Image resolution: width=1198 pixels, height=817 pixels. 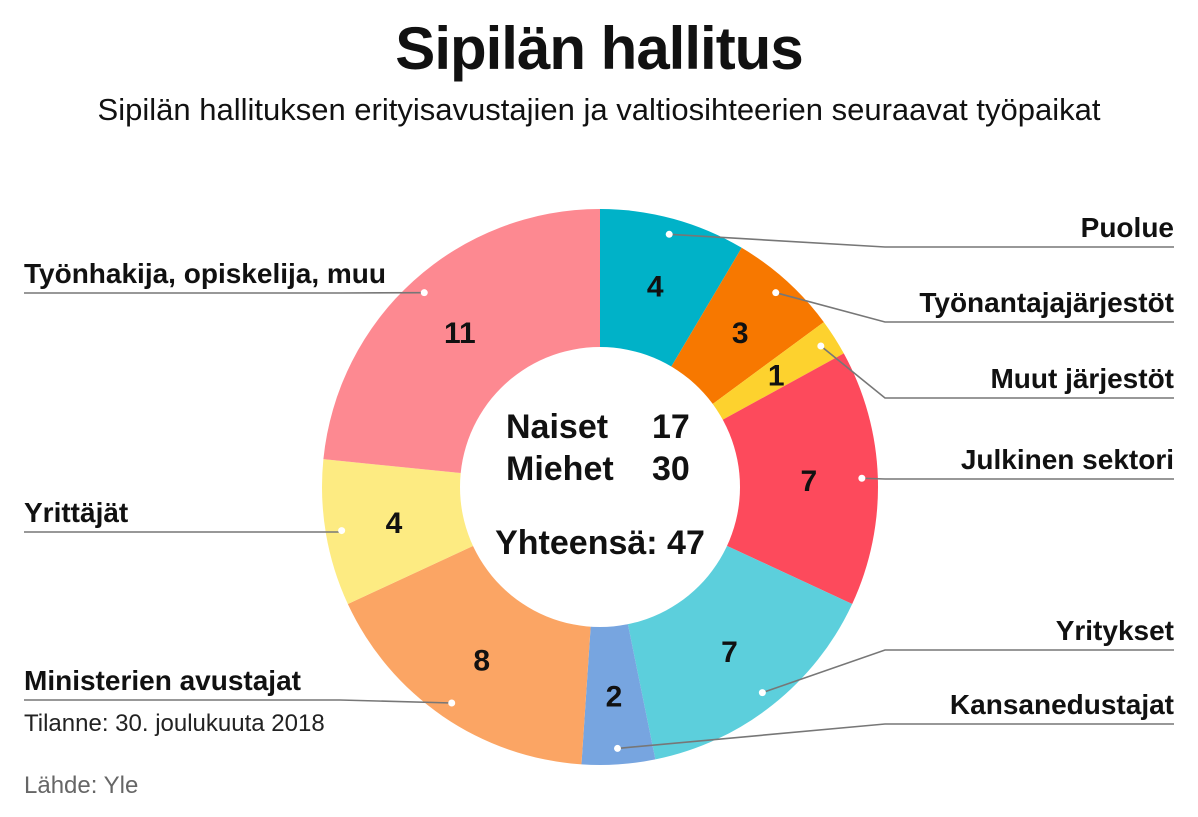 I want to click on status-date-note: Tilanne: 30. joulukuuta 2018, so click(x=174, y=723).